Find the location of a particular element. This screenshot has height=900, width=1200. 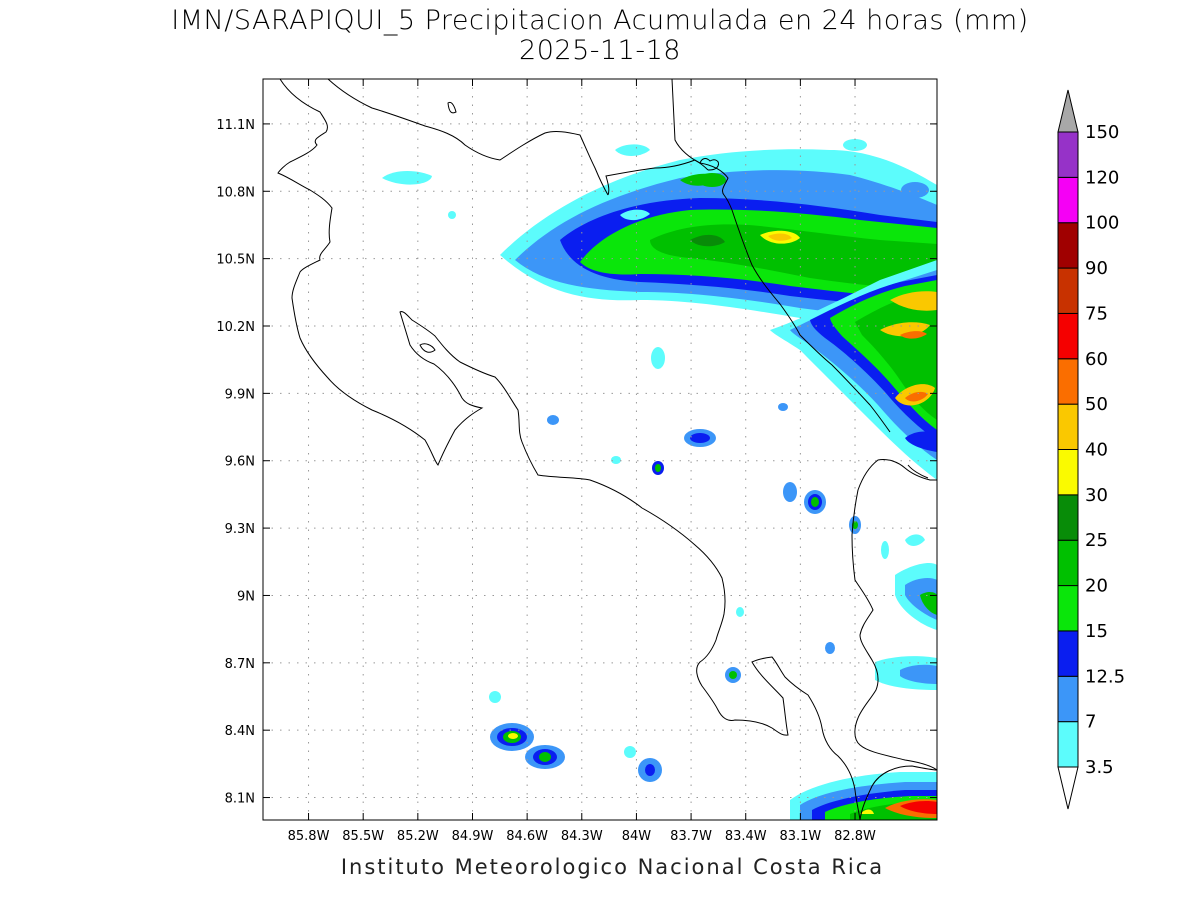

lat-tick-label: 10.2N is located at coordinates (235, 327).